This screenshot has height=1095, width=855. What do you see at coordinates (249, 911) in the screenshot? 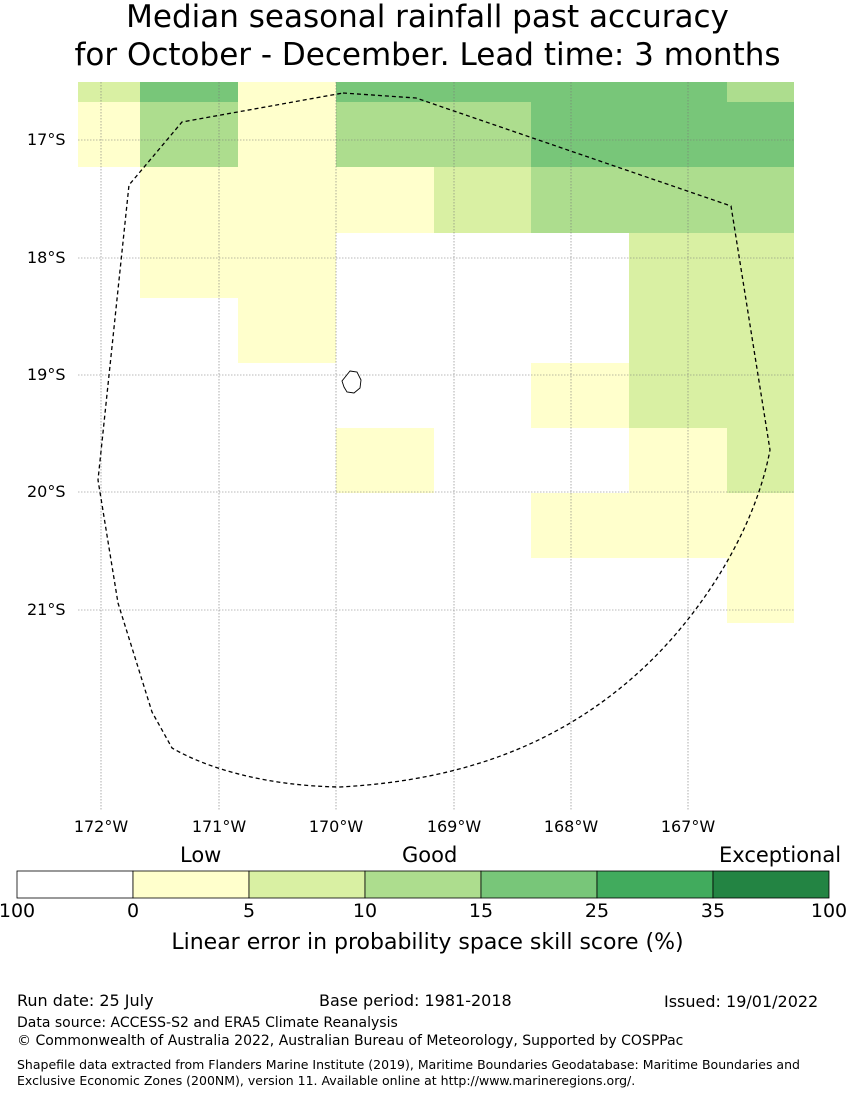
I see `colorbar-tick: 5` at bounding box center [249, 911].